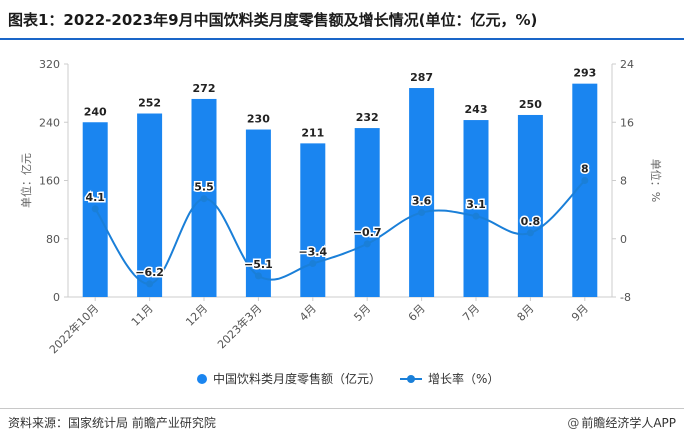 This screenshot has height=440, width=684. What do you see at coordinates (196, 315) in the screenshot?
I see `x-tick-label: 12月` at bounding box center [196, 315].